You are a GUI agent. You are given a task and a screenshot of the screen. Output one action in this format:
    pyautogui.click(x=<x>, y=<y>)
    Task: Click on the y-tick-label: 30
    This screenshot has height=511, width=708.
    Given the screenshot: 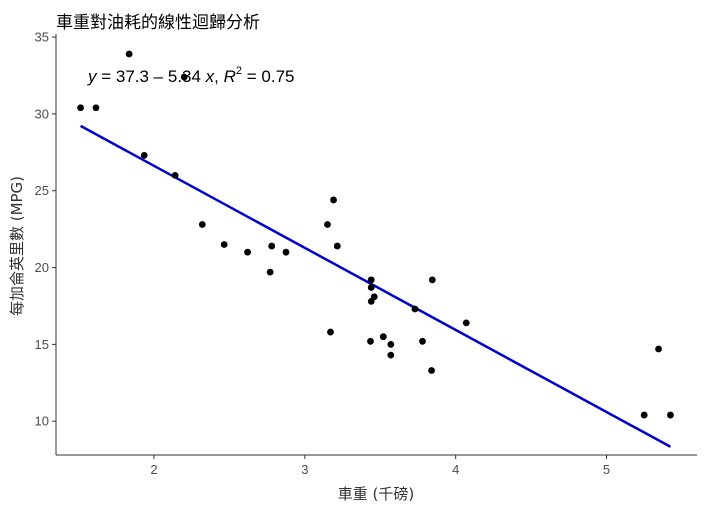 What is the action you would take?
    pyautogui.click(x=42, y=113)
    